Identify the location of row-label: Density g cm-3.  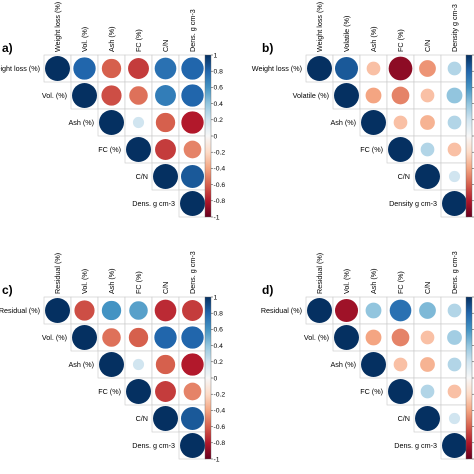
(413, 203).